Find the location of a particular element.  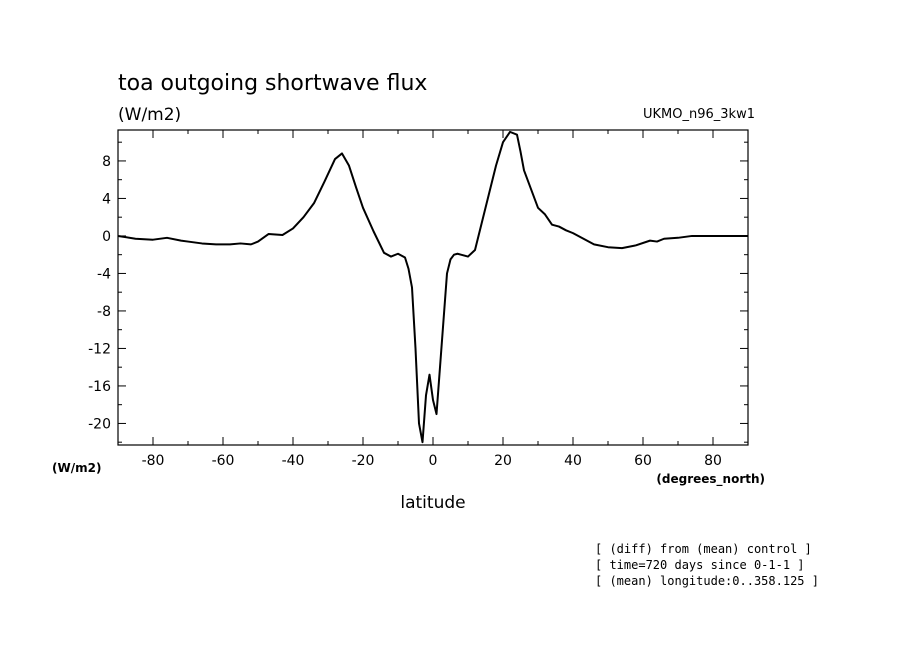

chart-units-label: (W/m2) is located at coordinates (149, 115).